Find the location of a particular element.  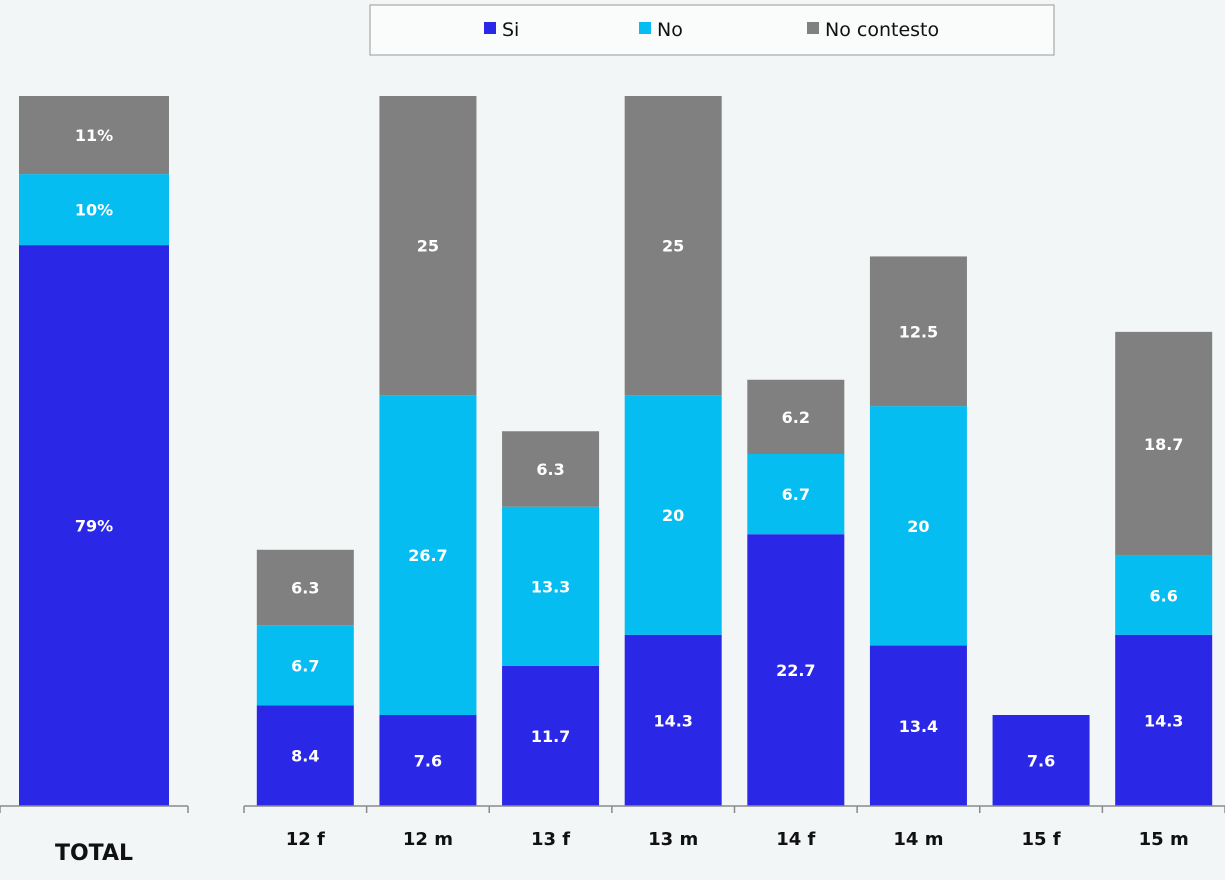

data-label-14-m-si: 13.4 is located at coordinates (918, 726).